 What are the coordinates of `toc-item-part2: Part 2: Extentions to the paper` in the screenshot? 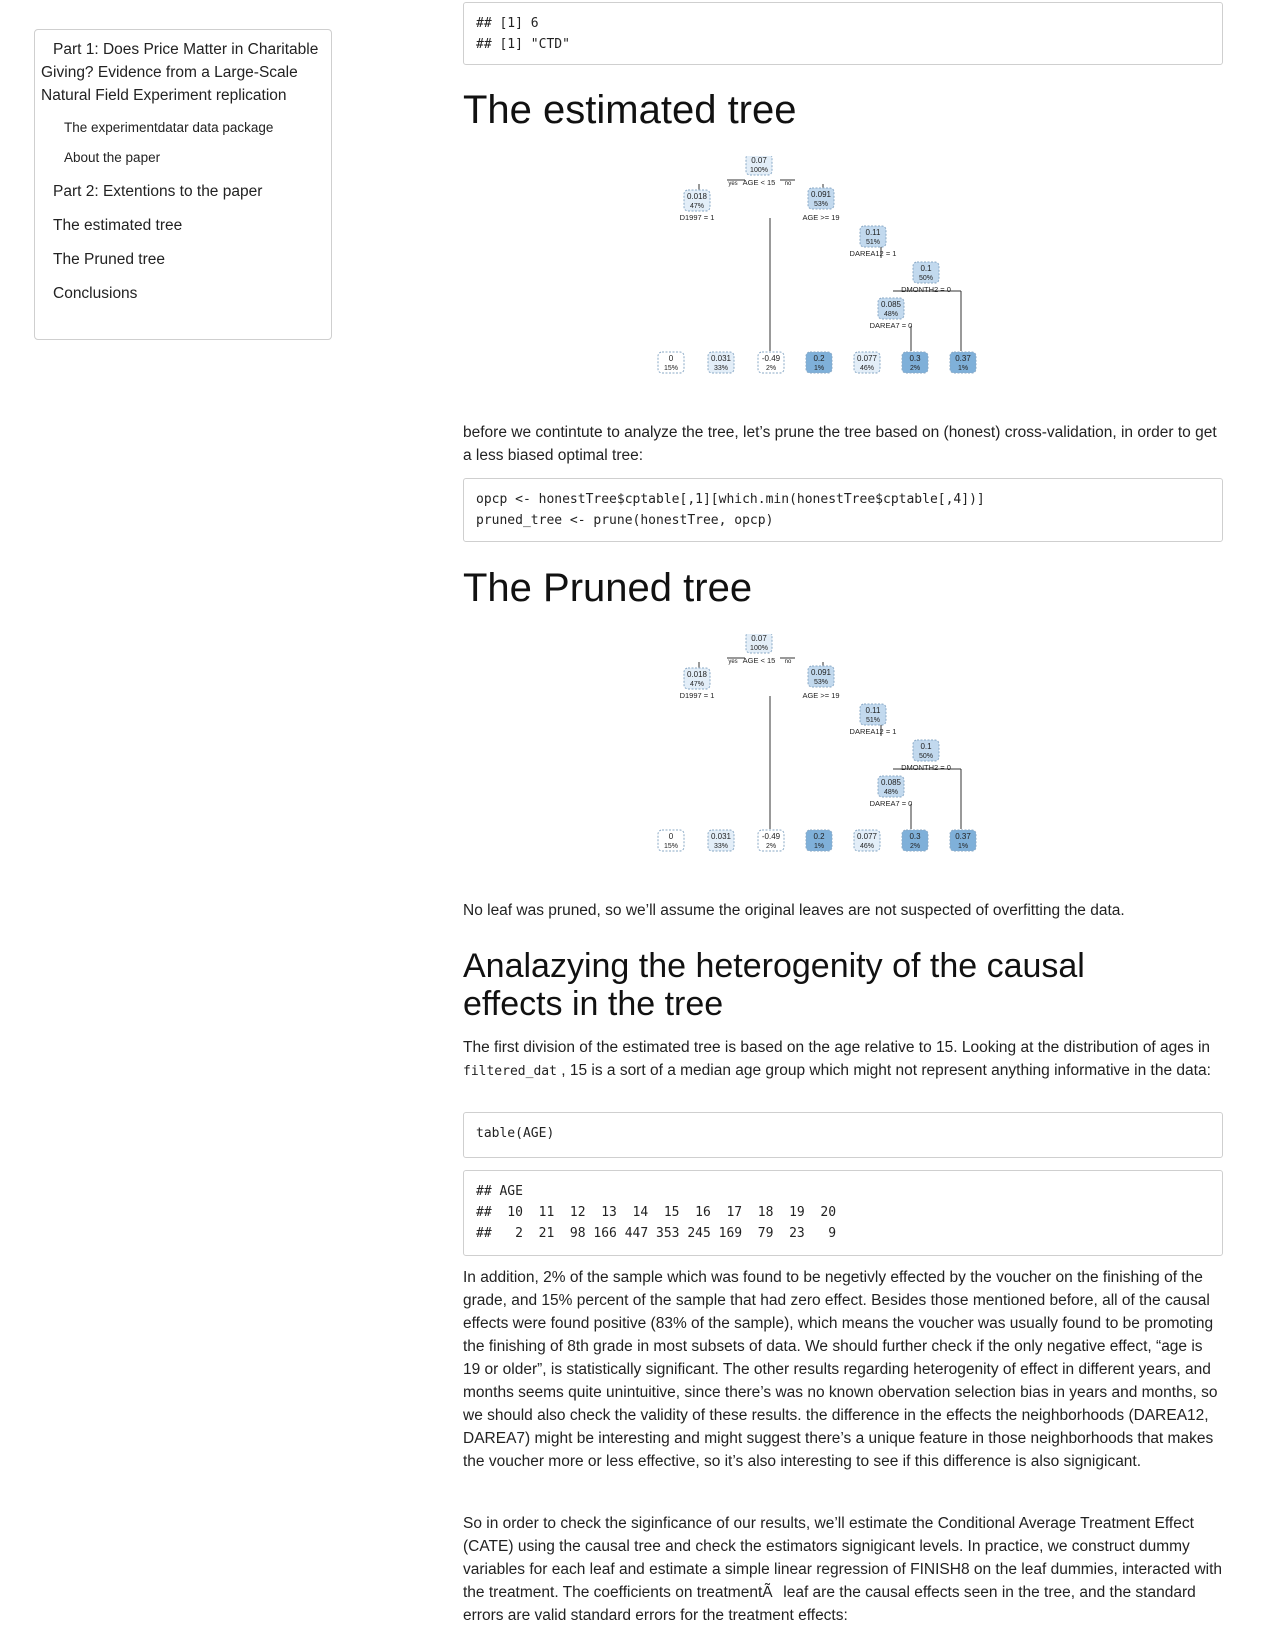 It's located at (158, 191).